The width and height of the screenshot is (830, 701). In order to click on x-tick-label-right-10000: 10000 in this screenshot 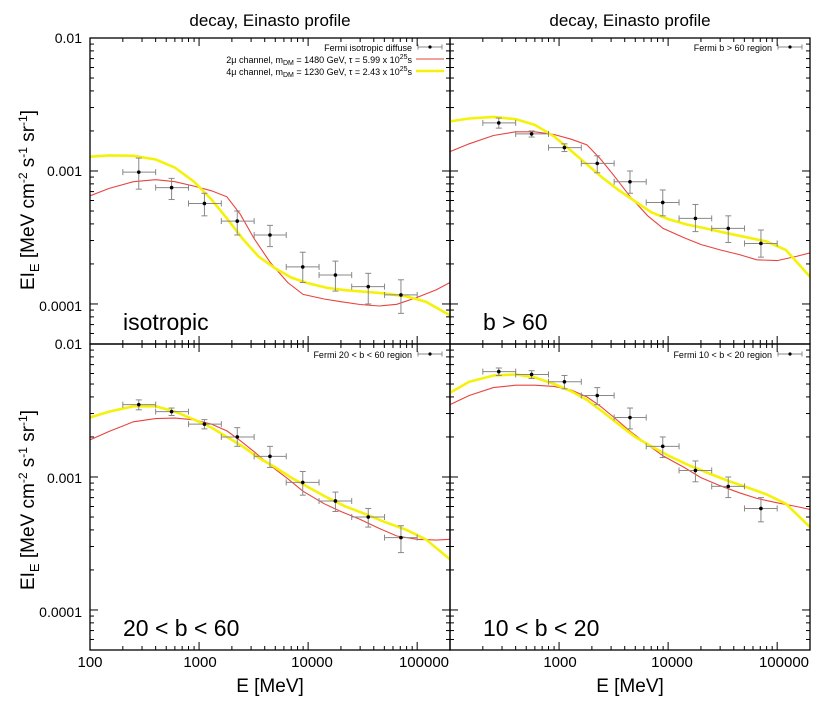, I will do `click(672, 662)`.